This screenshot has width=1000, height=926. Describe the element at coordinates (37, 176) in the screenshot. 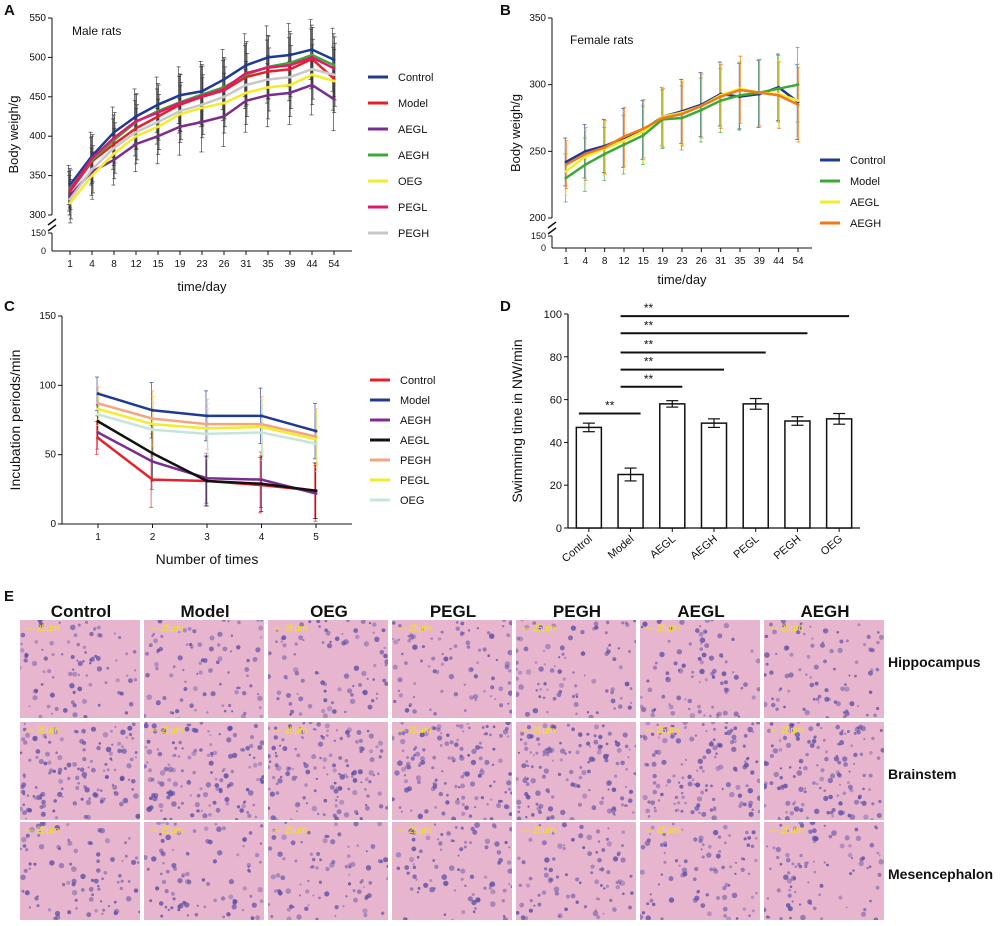

I see `y-tick-label: 350` at that location.